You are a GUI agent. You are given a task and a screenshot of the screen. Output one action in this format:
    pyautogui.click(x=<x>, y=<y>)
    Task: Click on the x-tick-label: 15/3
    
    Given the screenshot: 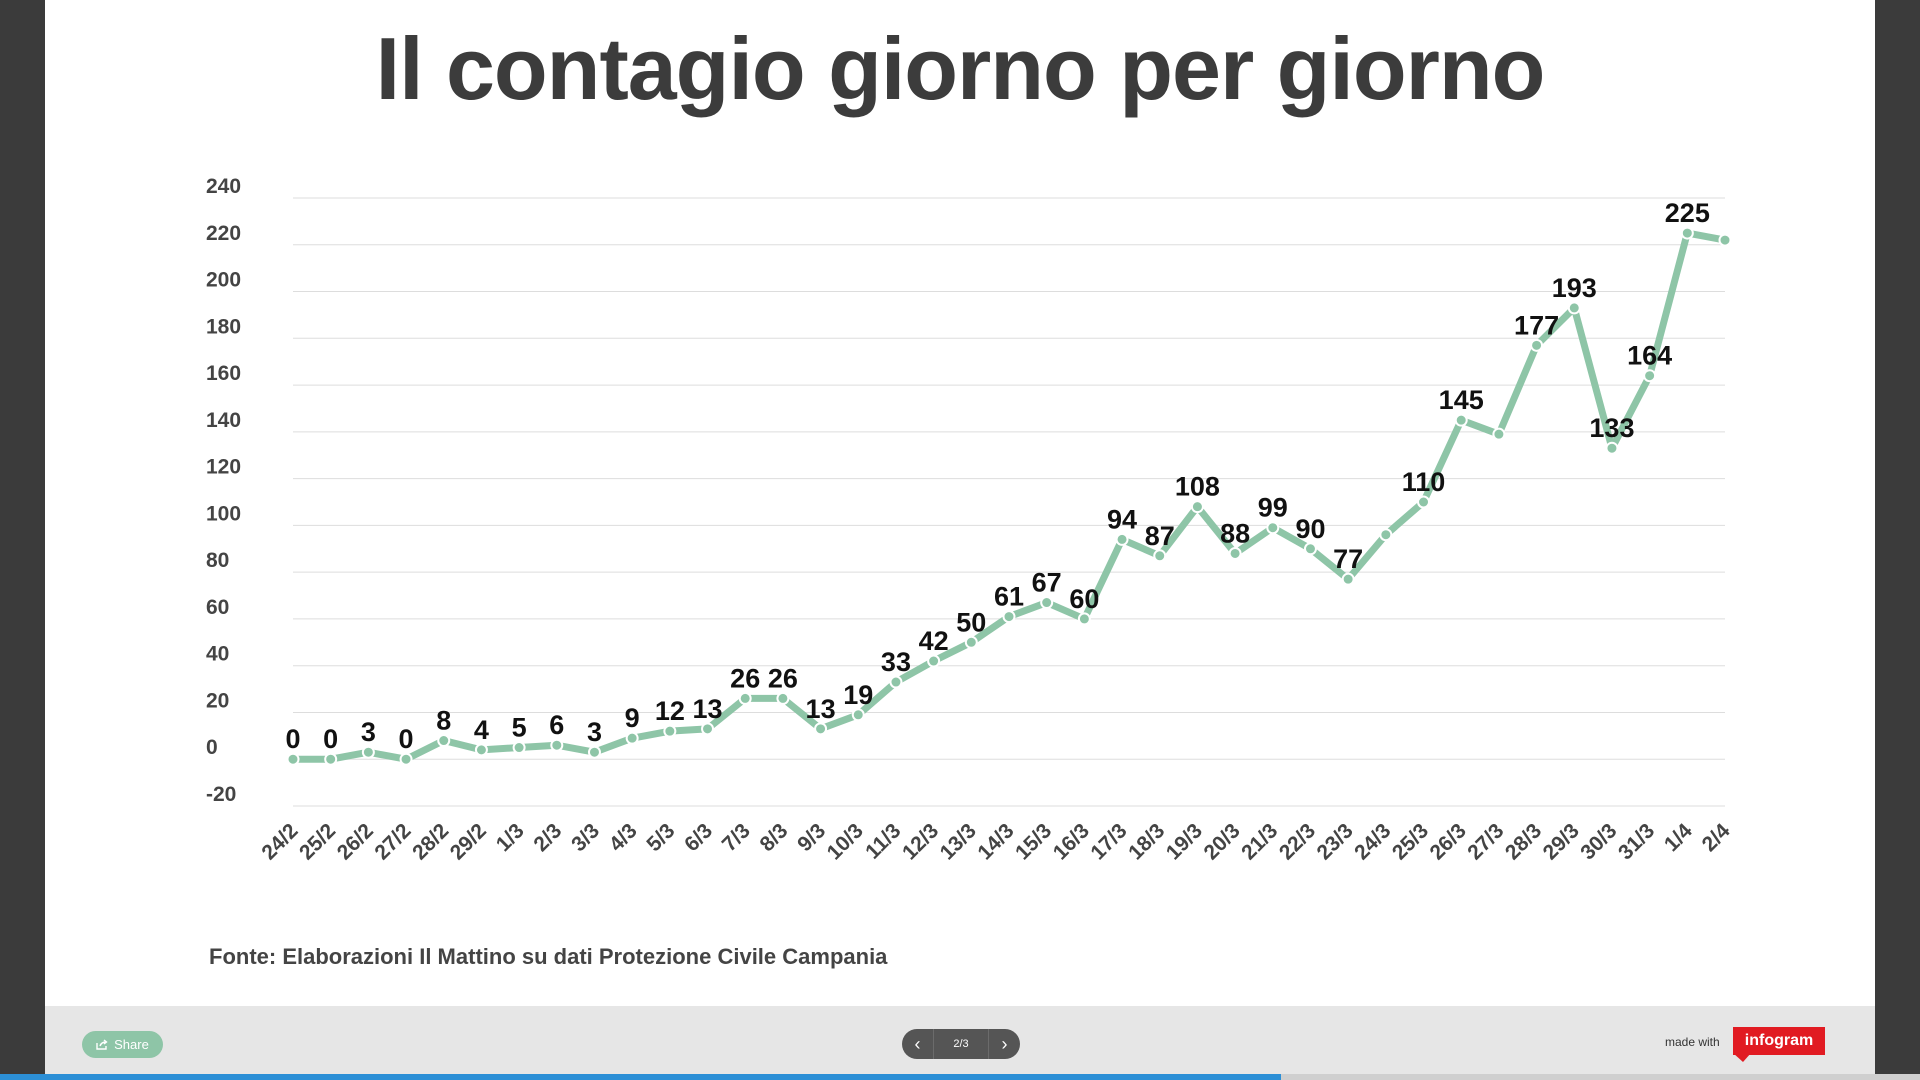 What is the action you would take?
    pyautogui.click(x=1033, y=841)
    